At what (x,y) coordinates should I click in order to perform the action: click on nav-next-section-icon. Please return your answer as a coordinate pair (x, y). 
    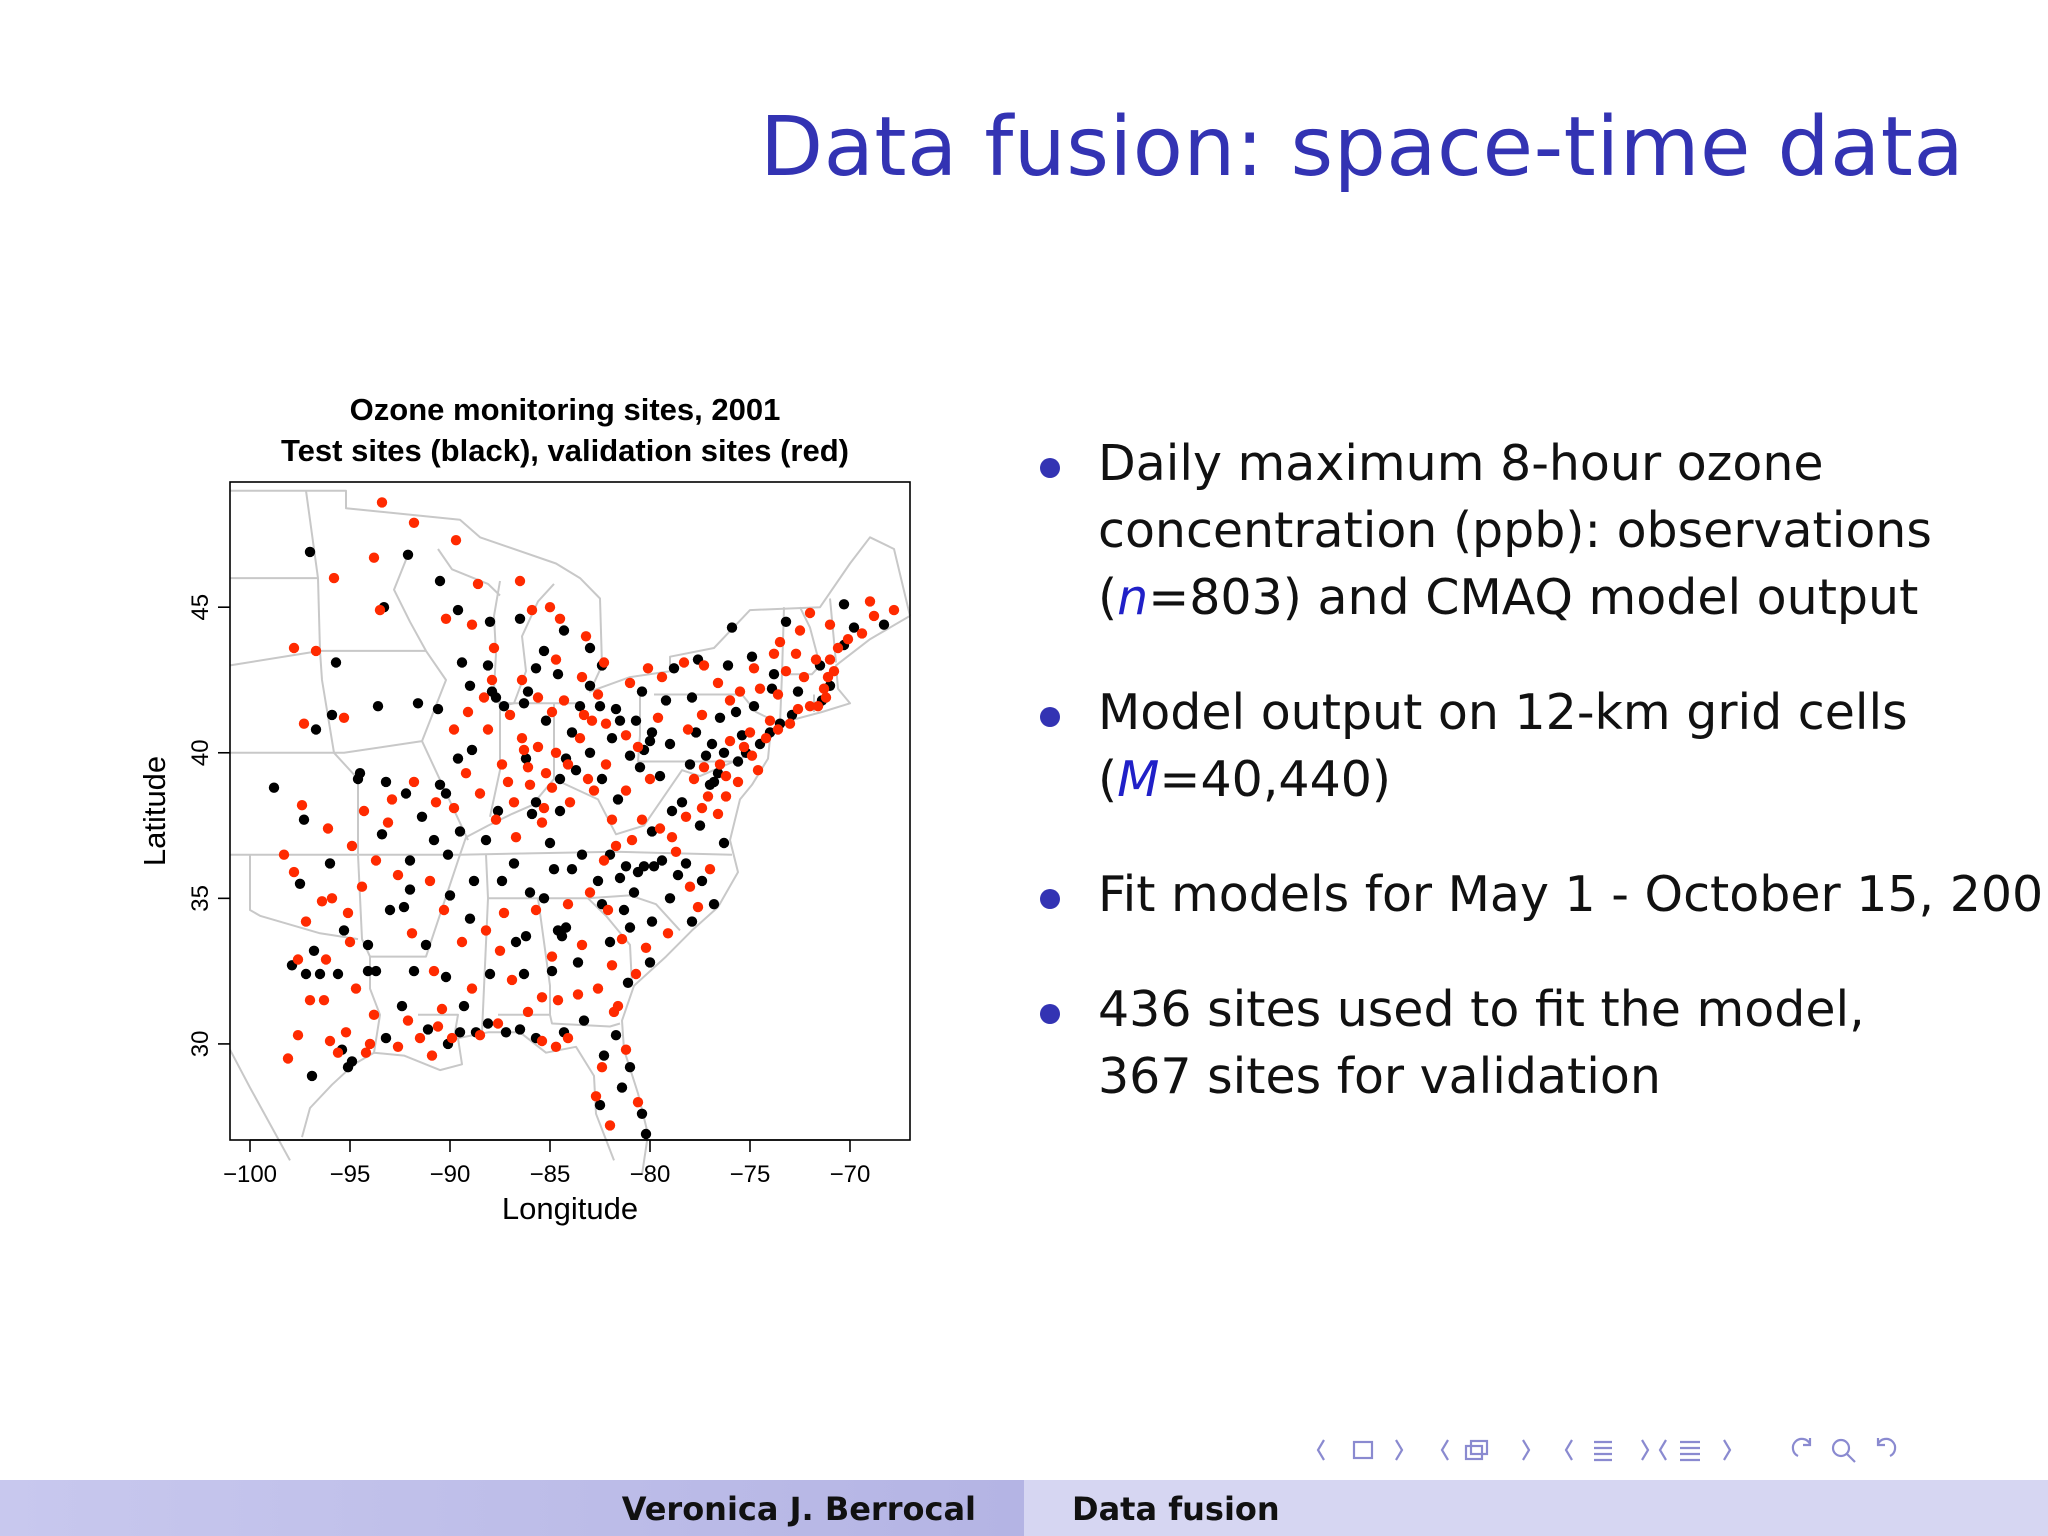
    Looking at the image, I should click on (1645, 1450).